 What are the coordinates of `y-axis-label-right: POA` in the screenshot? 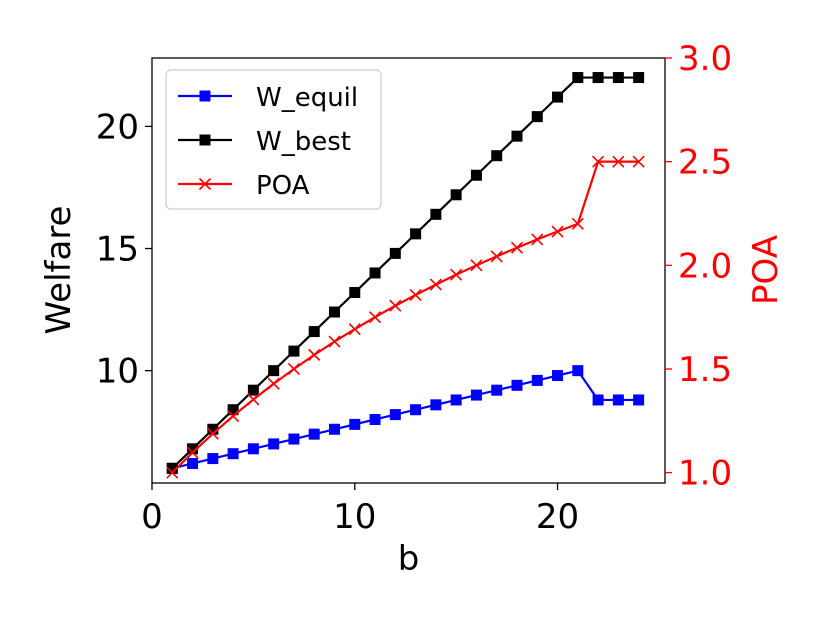 It's located at (766, 270).